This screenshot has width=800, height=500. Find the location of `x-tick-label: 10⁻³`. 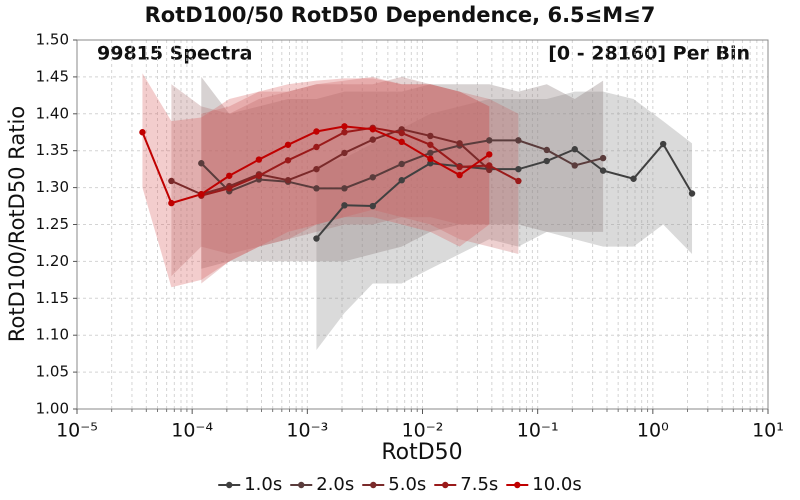

x-tick-label: 10⁻³ is located at coordinates (307, 431).